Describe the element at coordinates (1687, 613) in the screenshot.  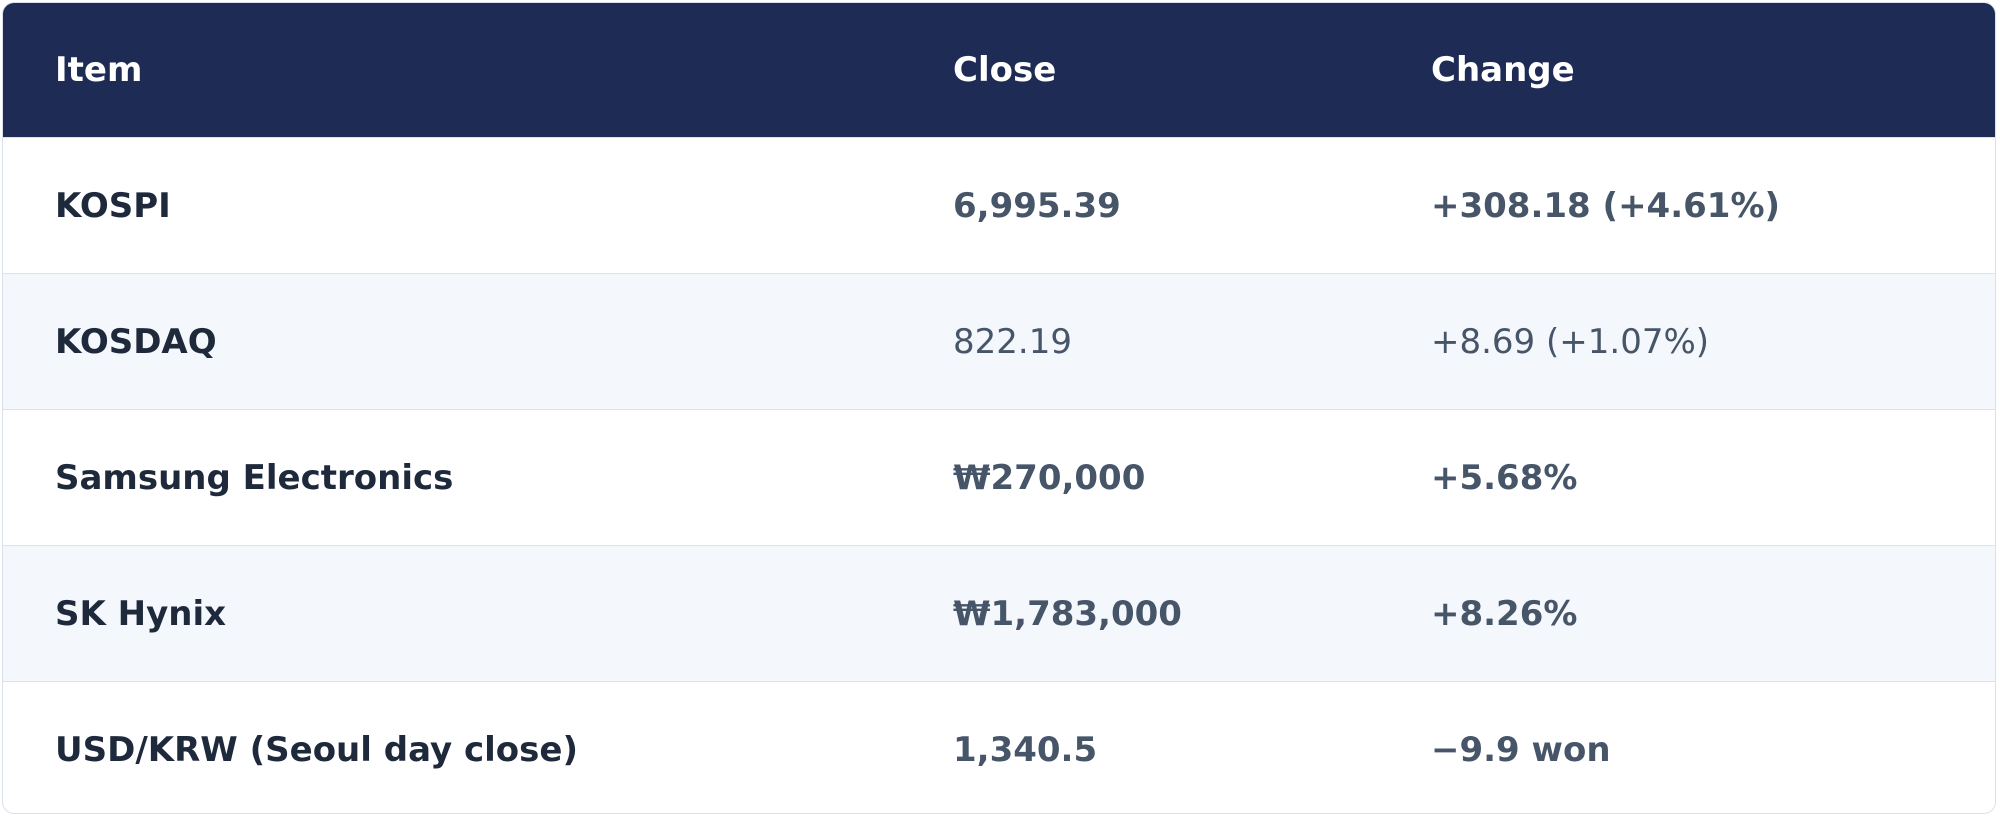
I see `change-cell: +8.26%` at that location.